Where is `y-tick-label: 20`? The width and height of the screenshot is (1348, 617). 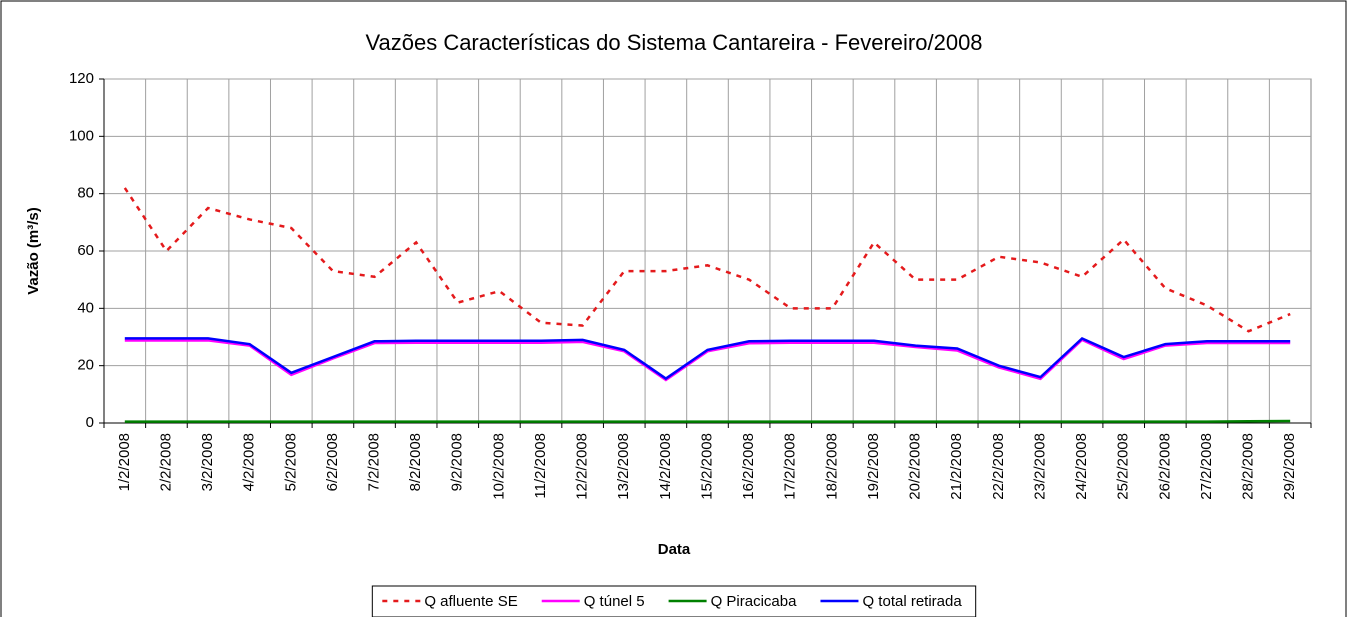
y-tick-label: 20 is located at coordinates (85, 365).